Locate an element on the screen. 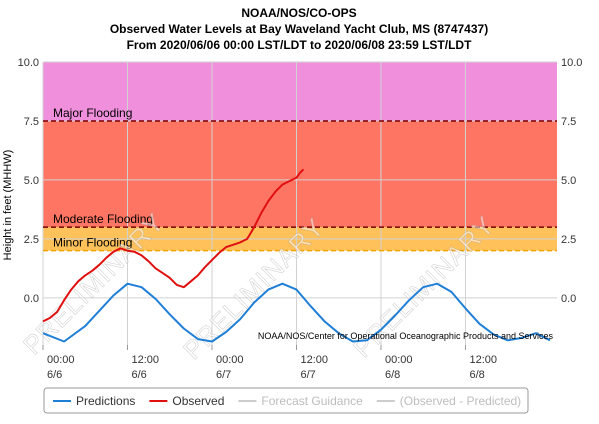 The height and width of the screenshot is (424, 599). y-axis-label: Height in feet (MHHW) is located at coordinates (8, 205).